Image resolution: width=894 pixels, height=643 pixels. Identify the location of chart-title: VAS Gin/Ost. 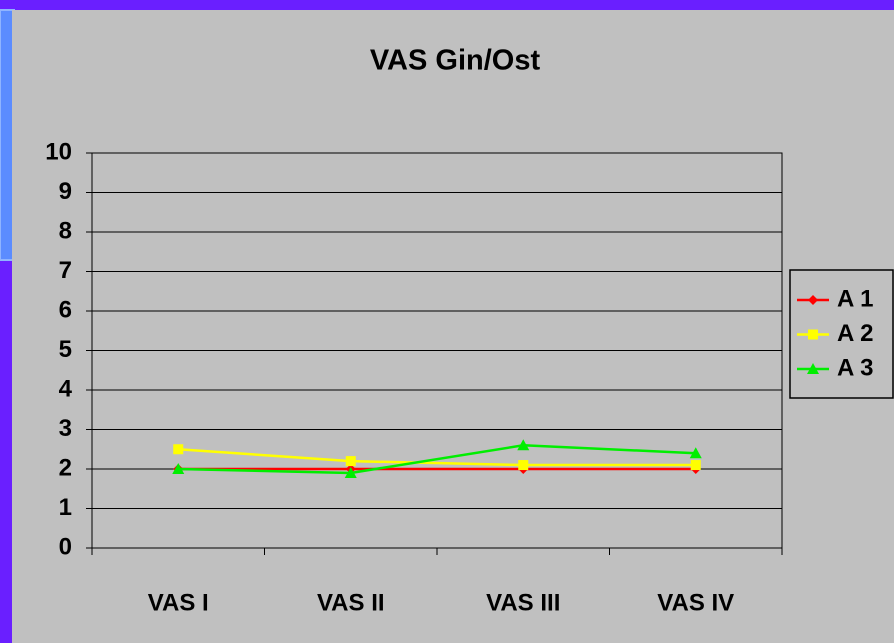
(455, 61).